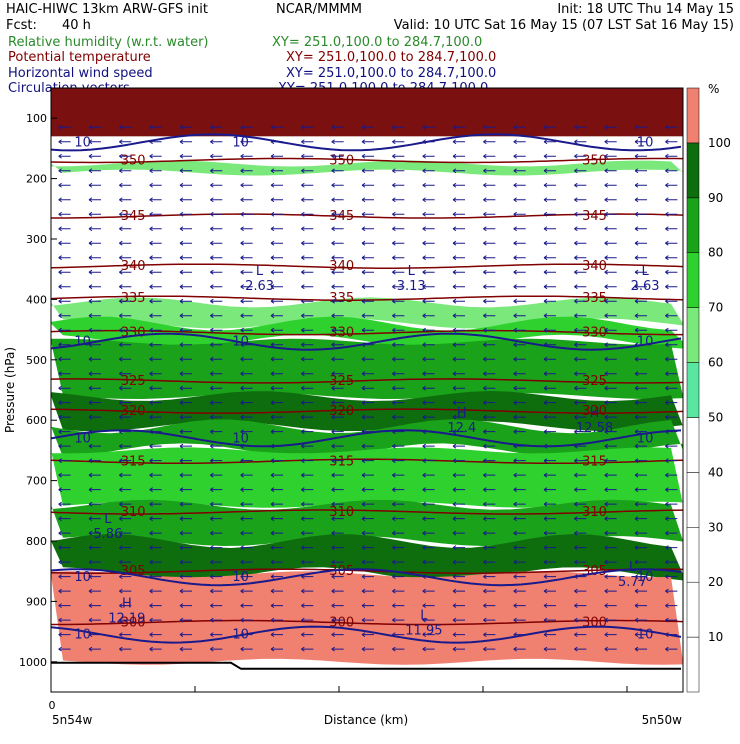 The image size is (740, 744). I want to click on x-right-label: 5n50w, so click(662, 720).